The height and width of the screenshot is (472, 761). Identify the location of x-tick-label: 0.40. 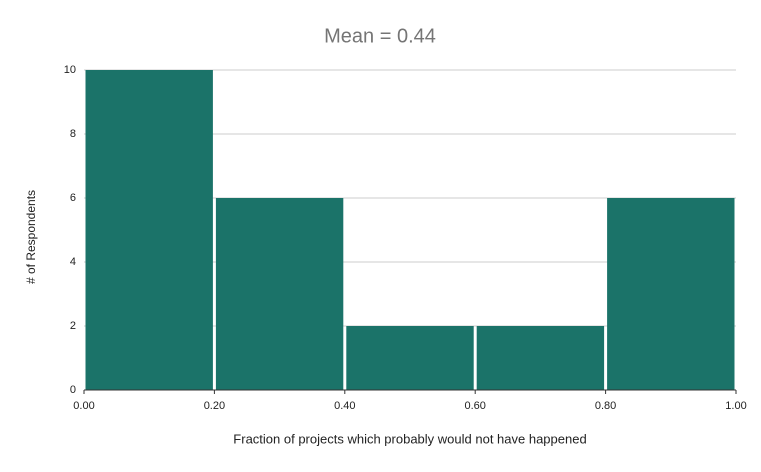
(344, 406).